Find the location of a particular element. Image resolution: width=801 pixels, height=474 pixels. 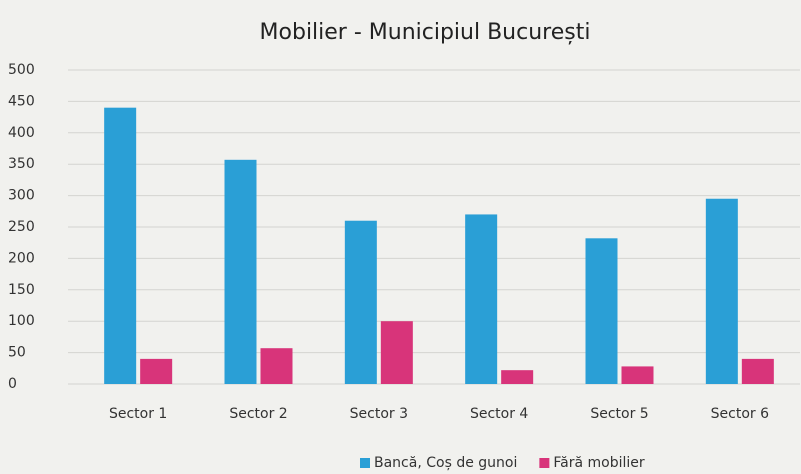

y-tick-label: 400 is located at coordinates (21, 133).